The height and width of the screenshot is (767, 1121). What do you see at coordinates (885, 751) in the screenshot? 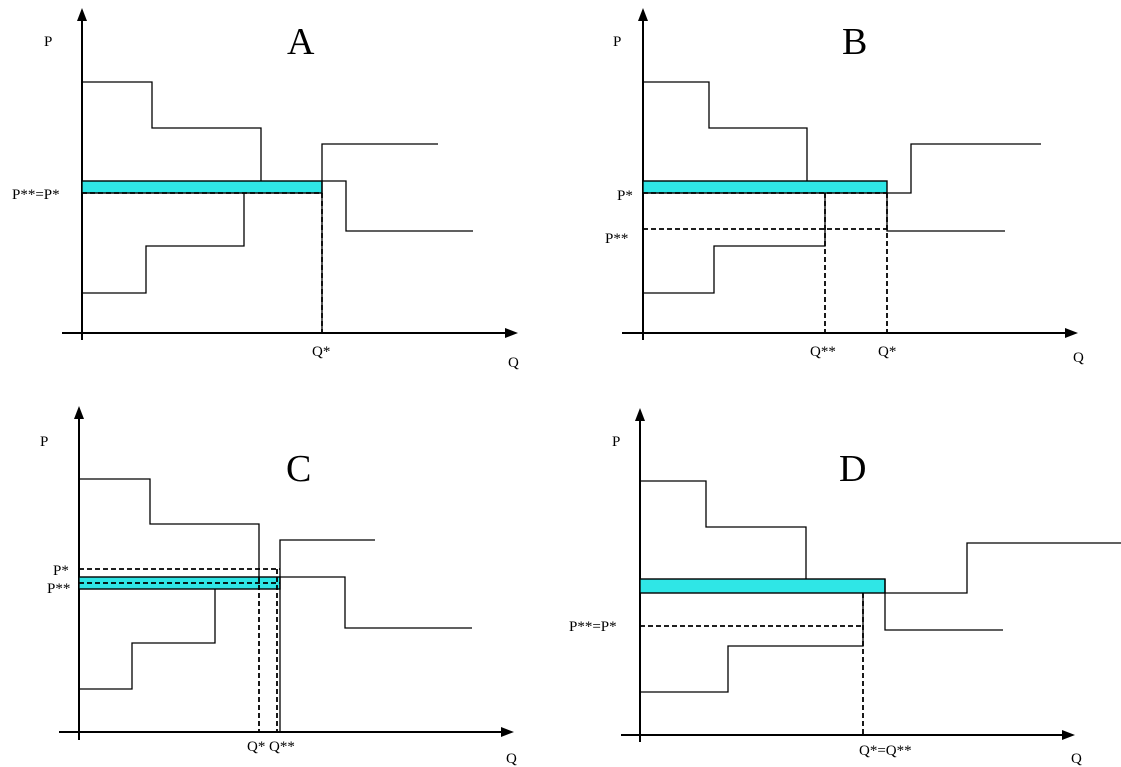
I see `quantity-label: Q*=Q**` at bounding box center [885, 751].